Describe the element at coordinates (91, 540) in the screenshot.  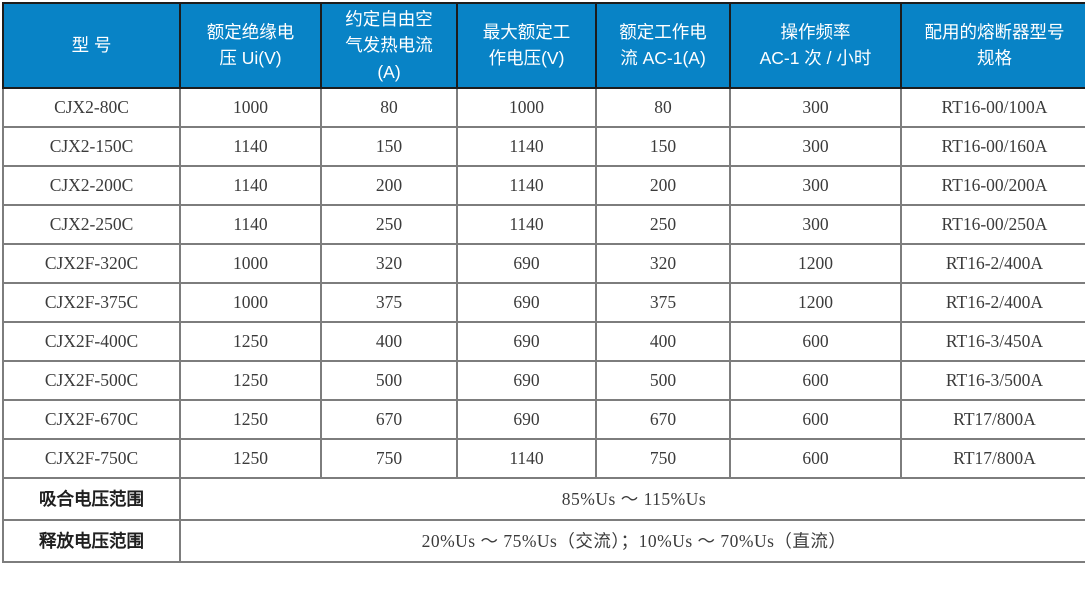
I see `row-label-release-voltage-range: 释放电压范围` at that location.